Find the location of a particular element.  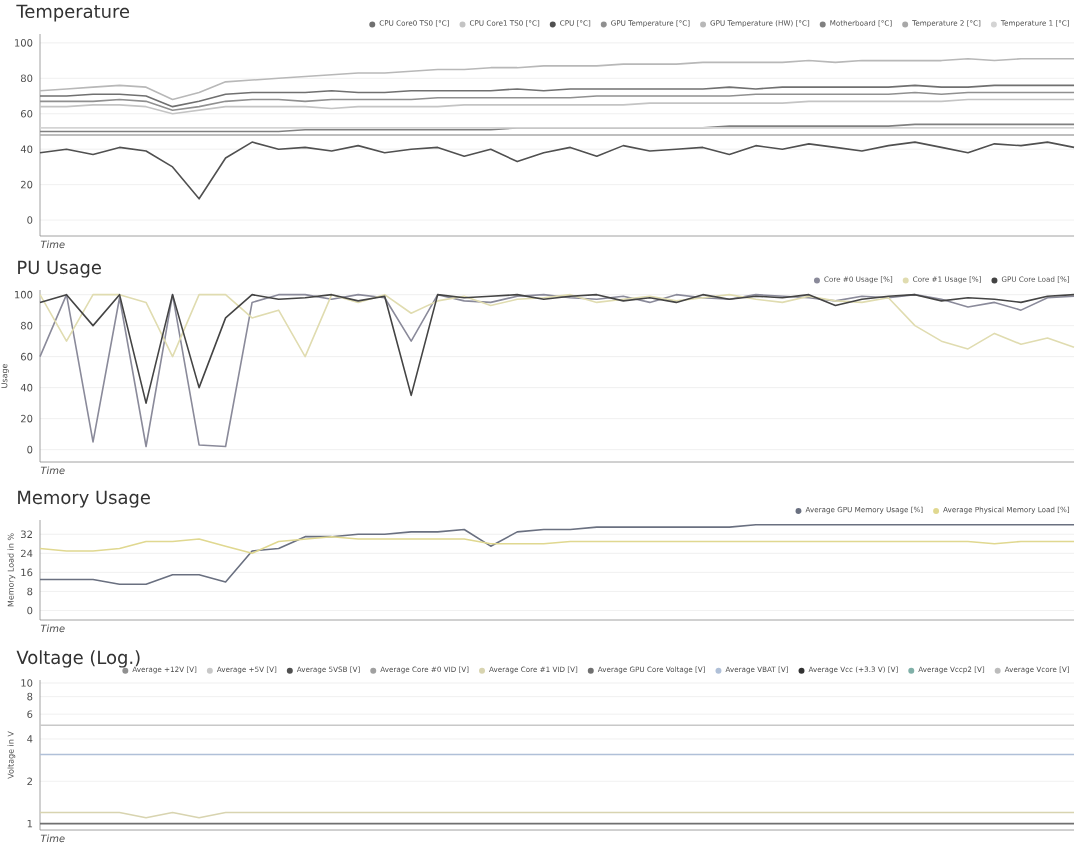

chart-title: Temperature is located at coordinates (73, 13).